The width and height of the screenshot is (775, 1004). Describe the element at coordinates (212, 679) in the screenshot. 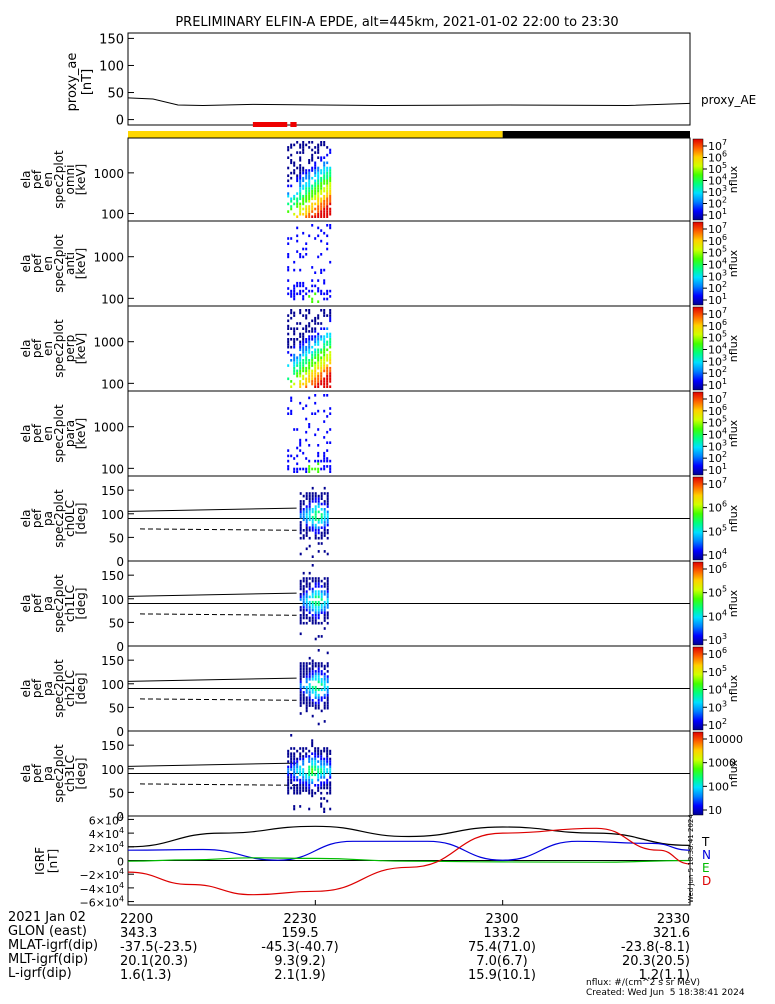

I see `loss-cone-line` at that location.